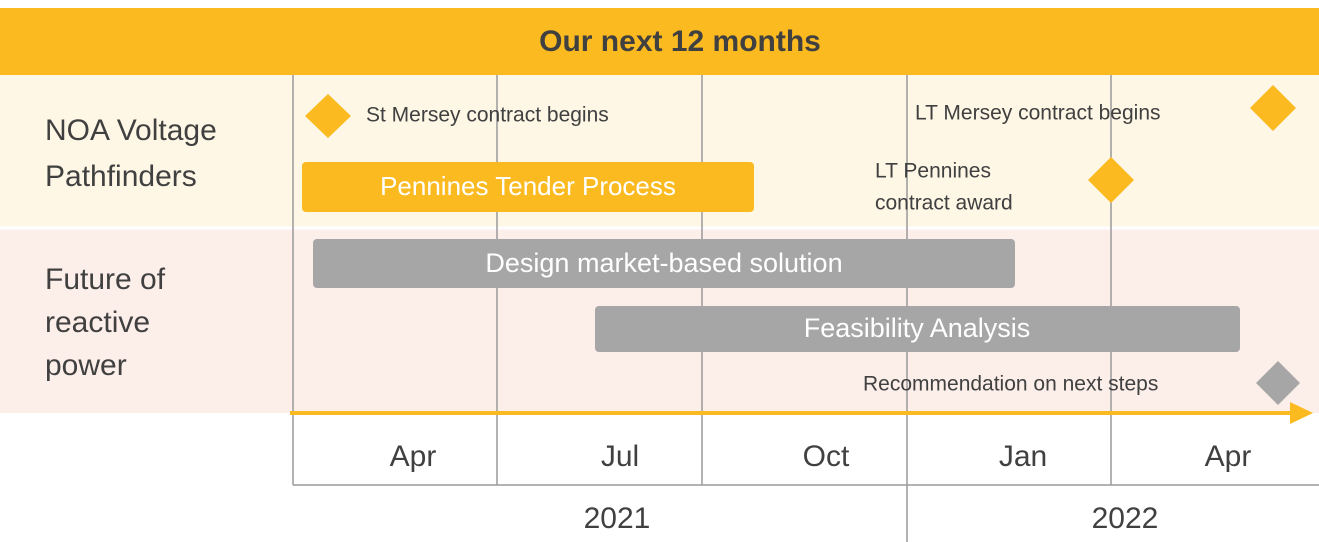 The image size is (1319, 542). Describe the element at coordinates (620, 456) in the screenshot. I see `month-label: Jul` at that location.